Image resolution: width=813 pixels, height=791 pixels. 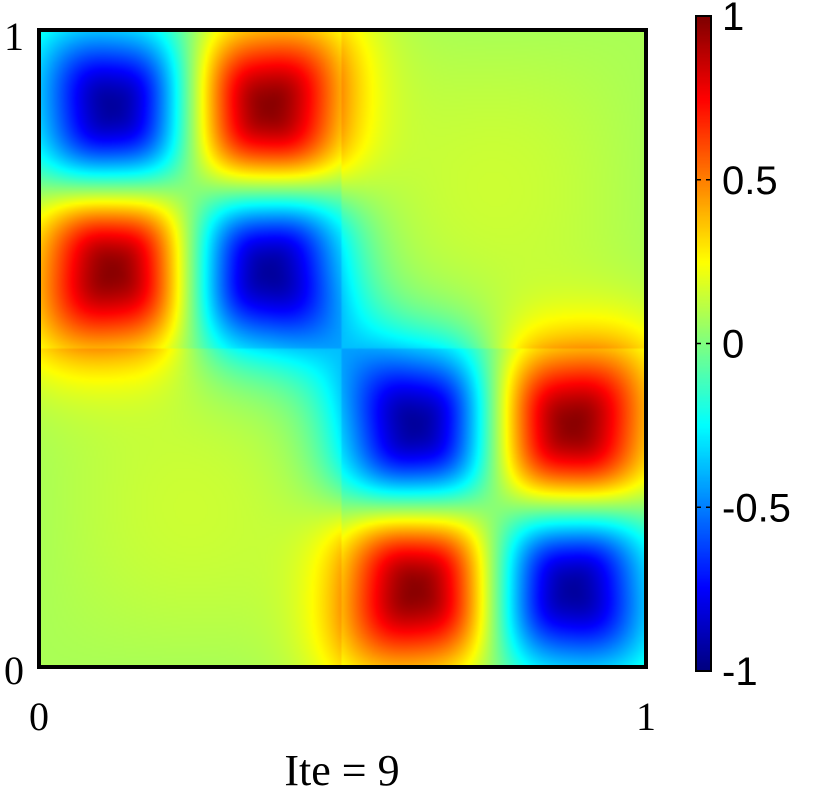 What do you see at coordinates (14, 36) in the screenshot?
I see `y-tick-top: 1` at bounding box center [14, 36].